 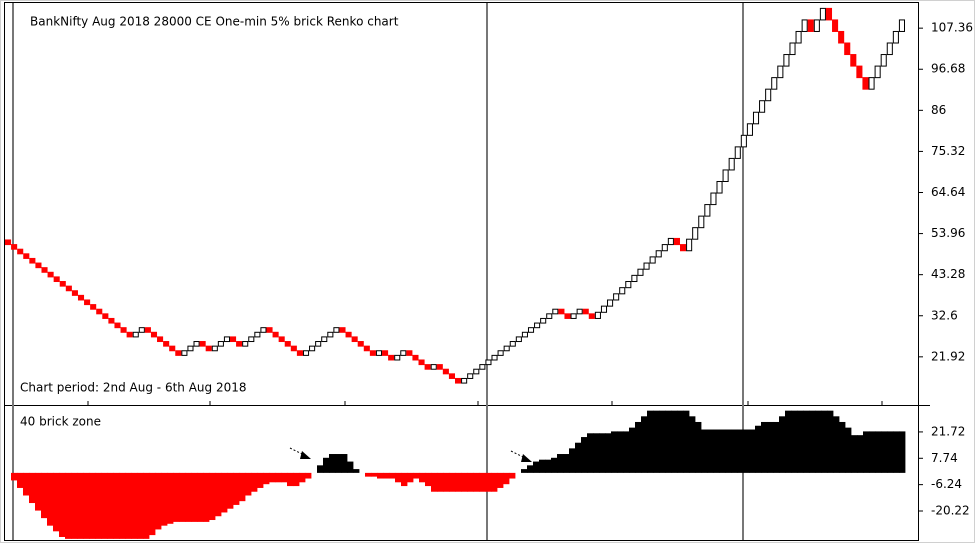 What do you see at coordinates (952, 28) in the screenshot?
I see `y-tick-label: 107.36` at bounding box center [952, 28].